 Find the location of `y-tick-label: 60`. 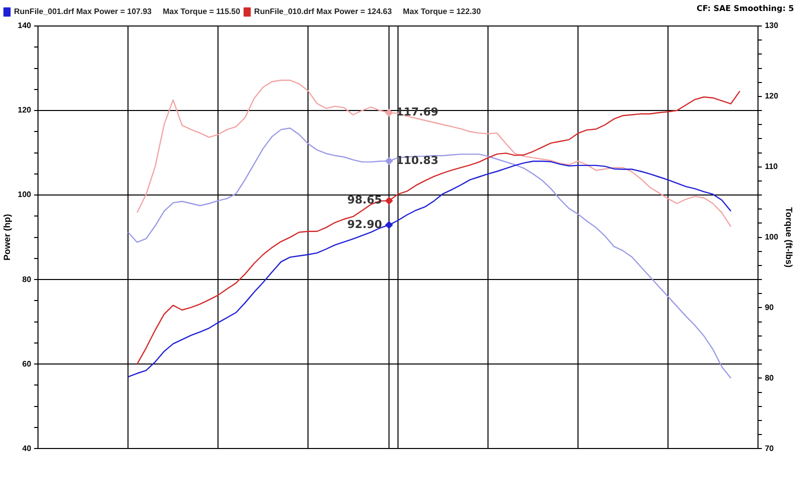

y-tick-label: 60 is located at coordinates (27, 363).